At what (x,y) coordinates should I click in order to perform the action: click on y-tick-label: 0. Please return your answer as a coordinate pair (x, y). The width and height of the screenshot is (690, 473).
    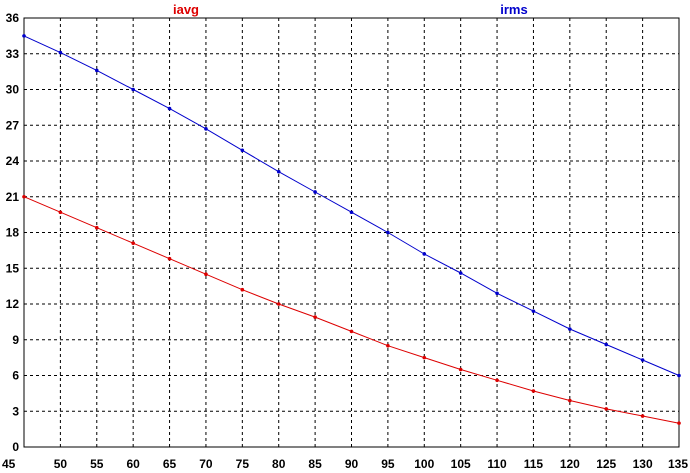
    Looking at the image, I should click on (15, 447).